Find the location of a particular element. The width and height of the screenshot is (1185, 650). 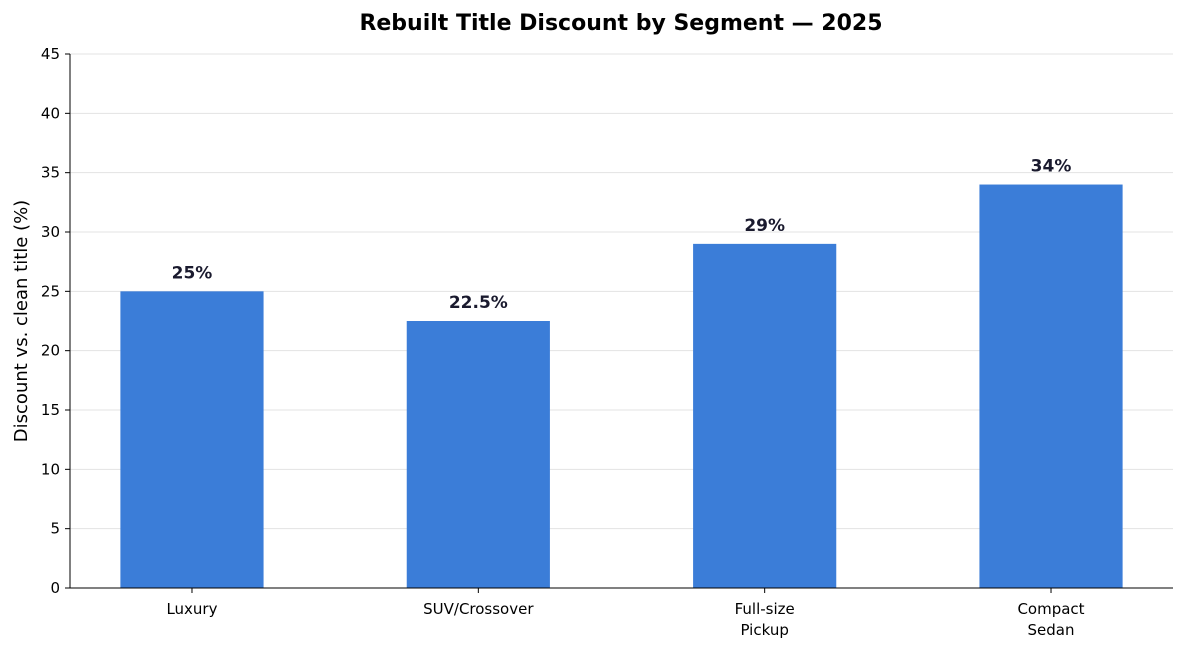

chart-title: Rebuilt Title Discount by Segment — 2025 is located at coordinates (620, 23).